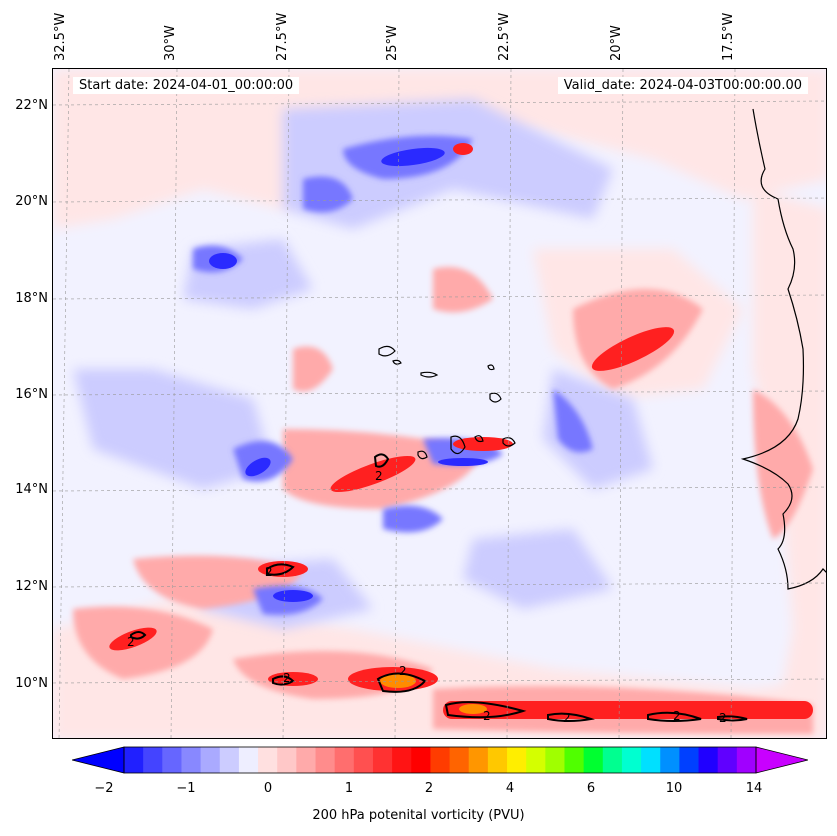 The height and width of the screenshot is (836, 837). Describe the element at coordinates (31, 394) in the screenshot. I see `lat-label-16n: 16°N` at that location.